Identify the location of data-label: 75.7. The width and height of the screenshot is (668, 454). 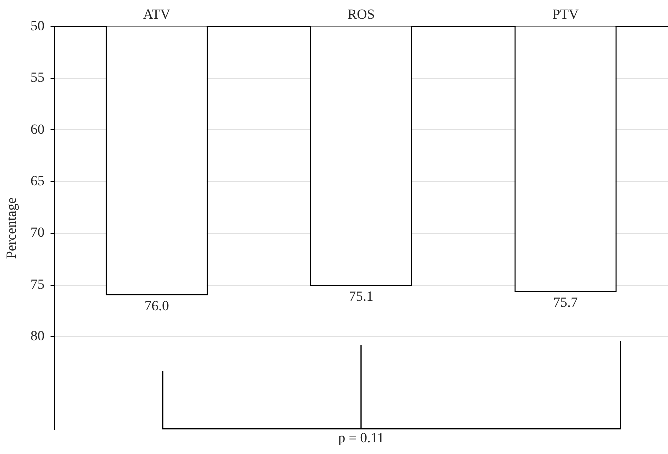
(566, 304).